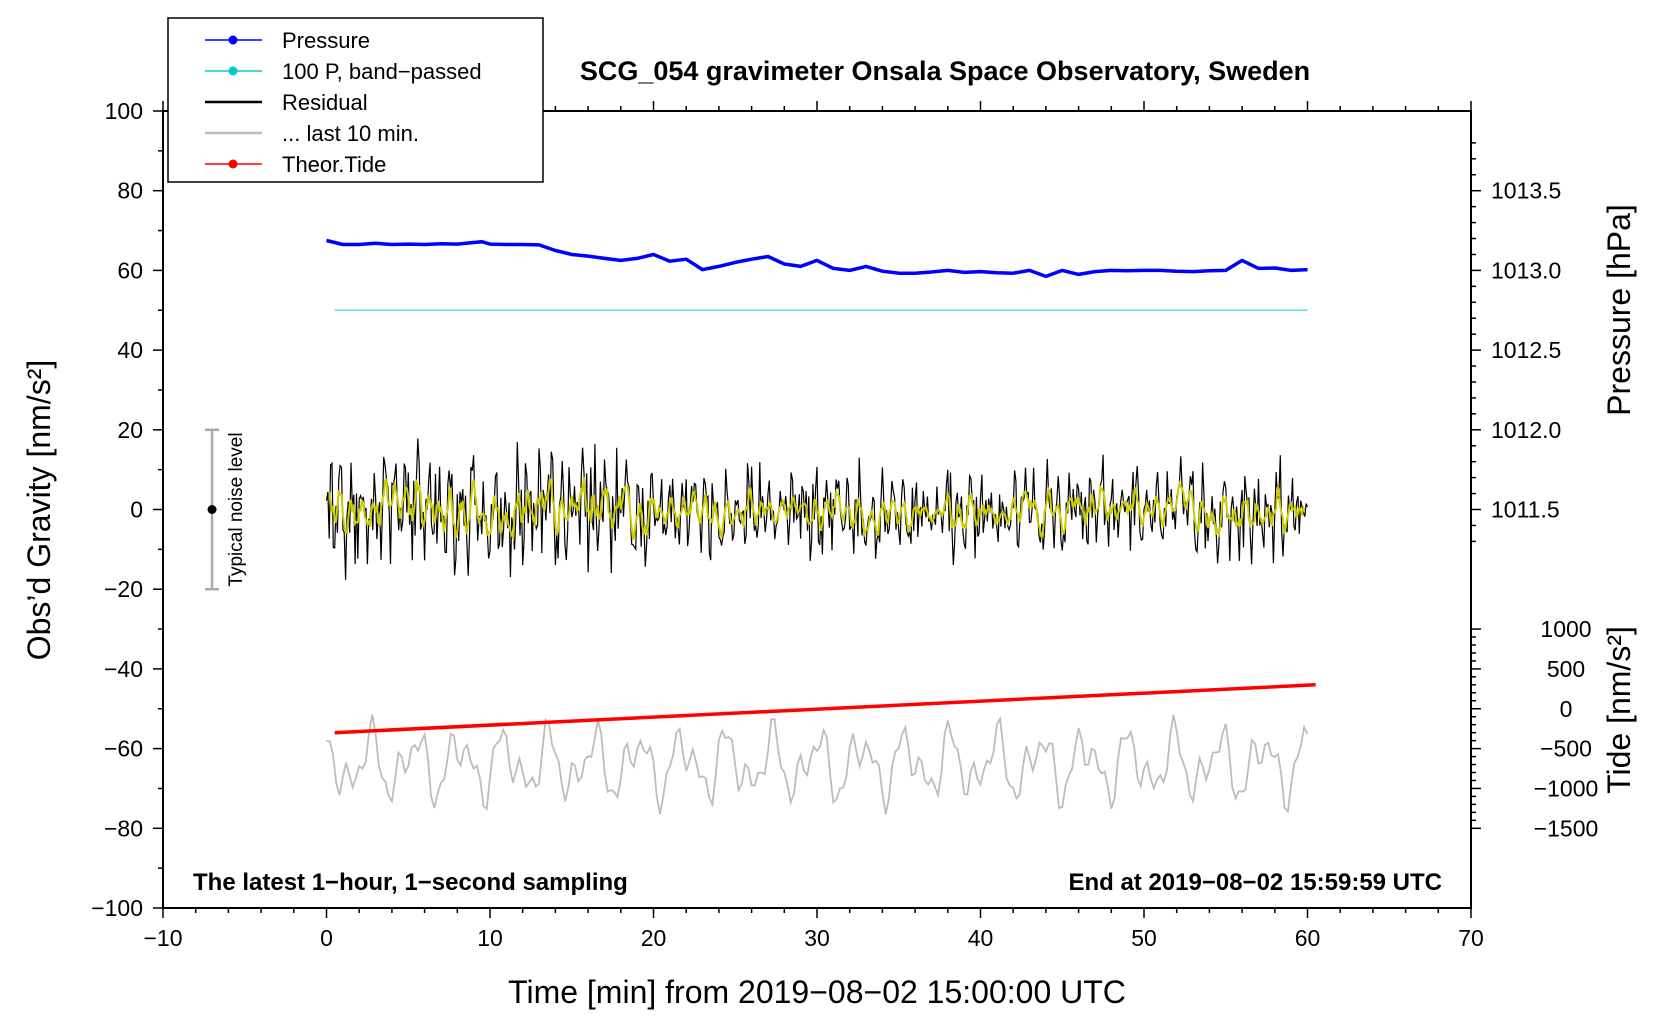  What do you see at coordinates (1565, 629) in the screenshot?
I see `tide-tick-label: 1000` at bounding box center [1565, 629].